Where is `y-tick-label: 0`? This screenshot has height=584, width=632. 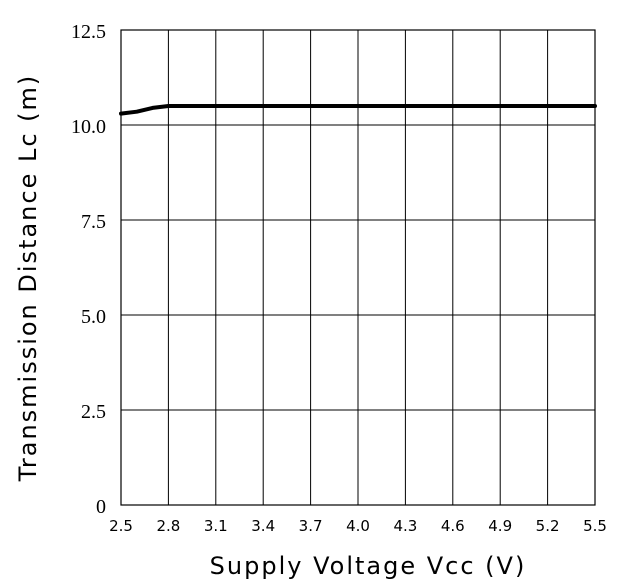 y-tick-label: 0 is located at coordinates (101, 507).